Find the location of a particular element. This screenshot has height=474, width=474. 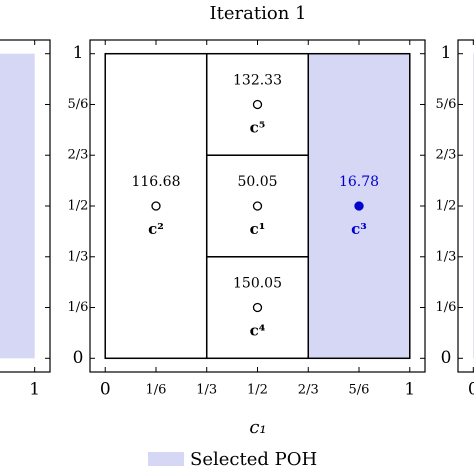

legend-swatch is located at coordinates (166, 459).